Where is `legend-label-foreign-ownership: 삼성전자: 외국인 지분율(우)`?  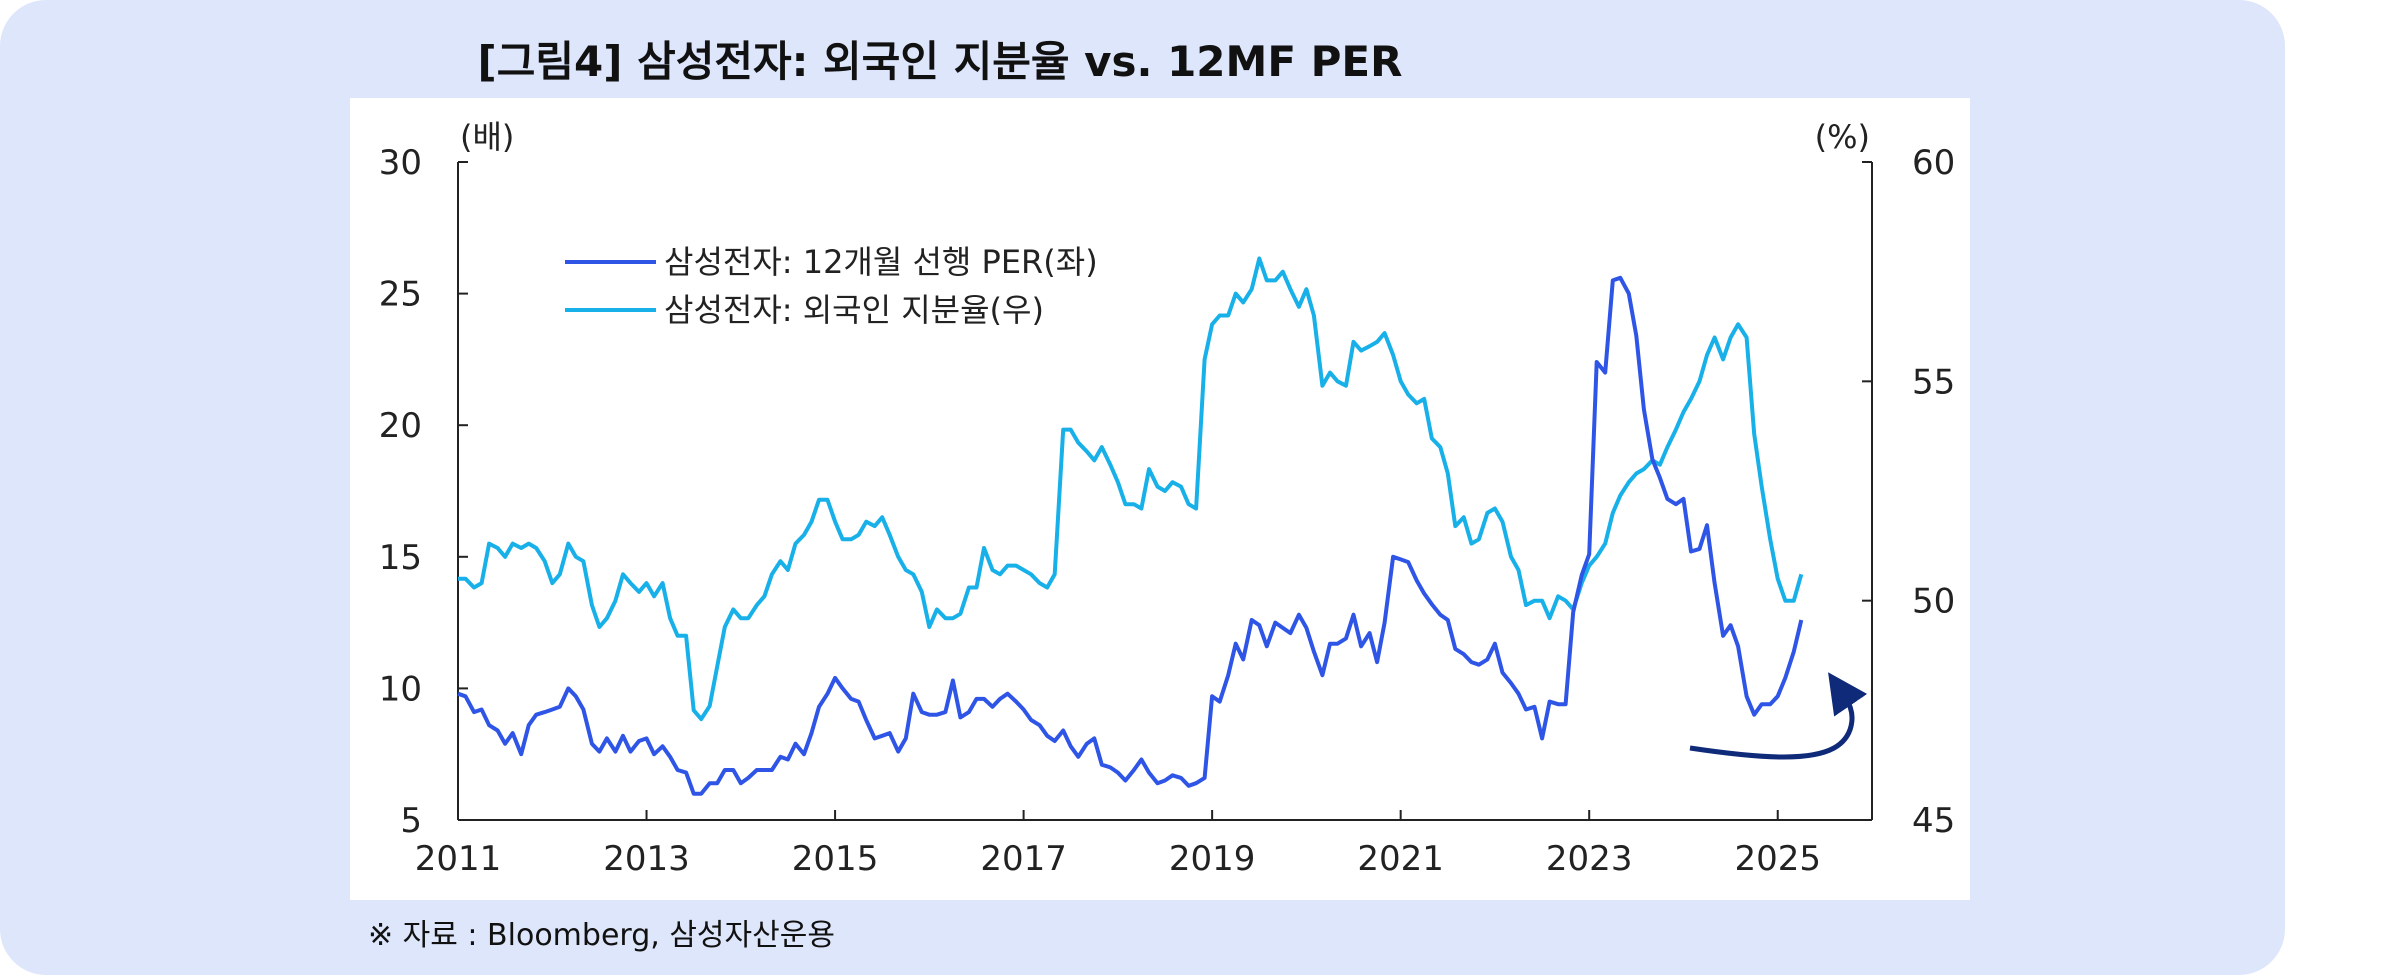 legend-label-foreign-ownership: 삼성전자: 외국인 지분율(우) is located at coordinates (854, 310).